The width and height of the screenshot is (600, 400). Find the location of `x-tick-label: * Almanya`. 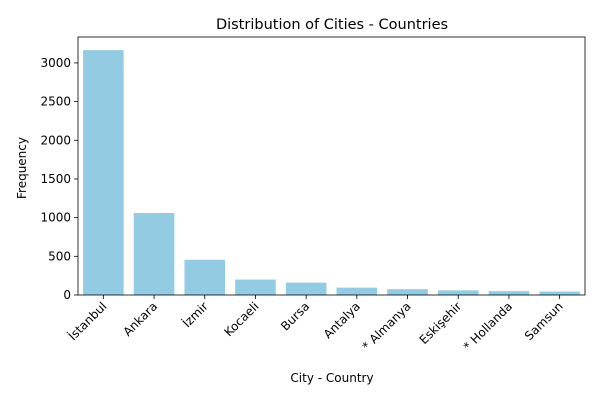

x-tick-label: * Almanya is located at coordinates (387, 326).